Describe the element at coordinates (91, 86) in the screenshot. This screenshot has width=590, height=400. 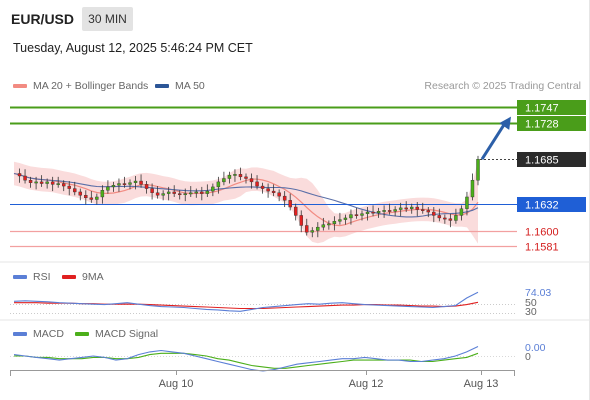
I see `legend-ma20-label: MA 20 + Bollinger Bands` at that location.